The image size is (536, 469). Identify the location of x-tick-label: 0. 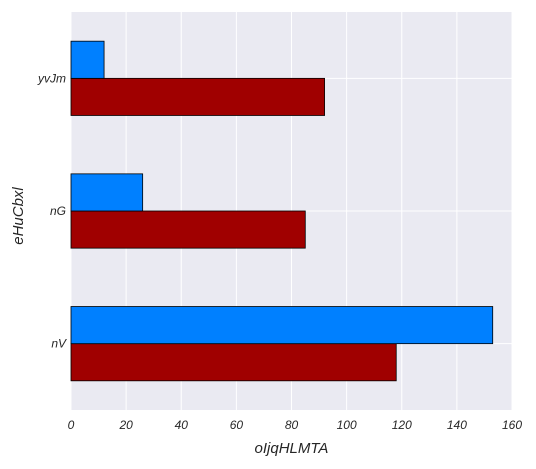
(71, 425).